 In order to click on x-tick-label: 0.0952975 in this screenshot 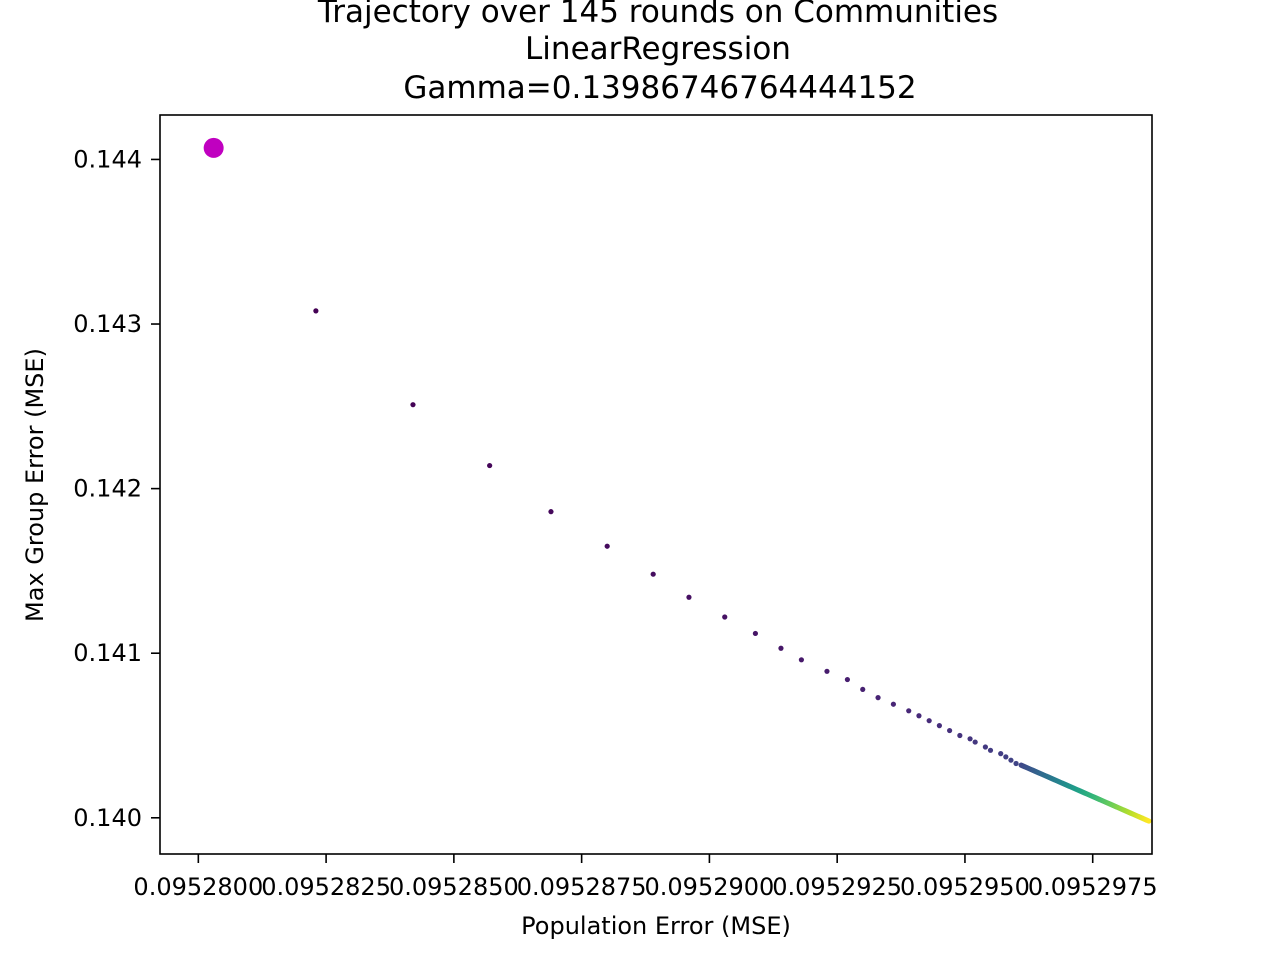, I will do `click(1093, 887)`.